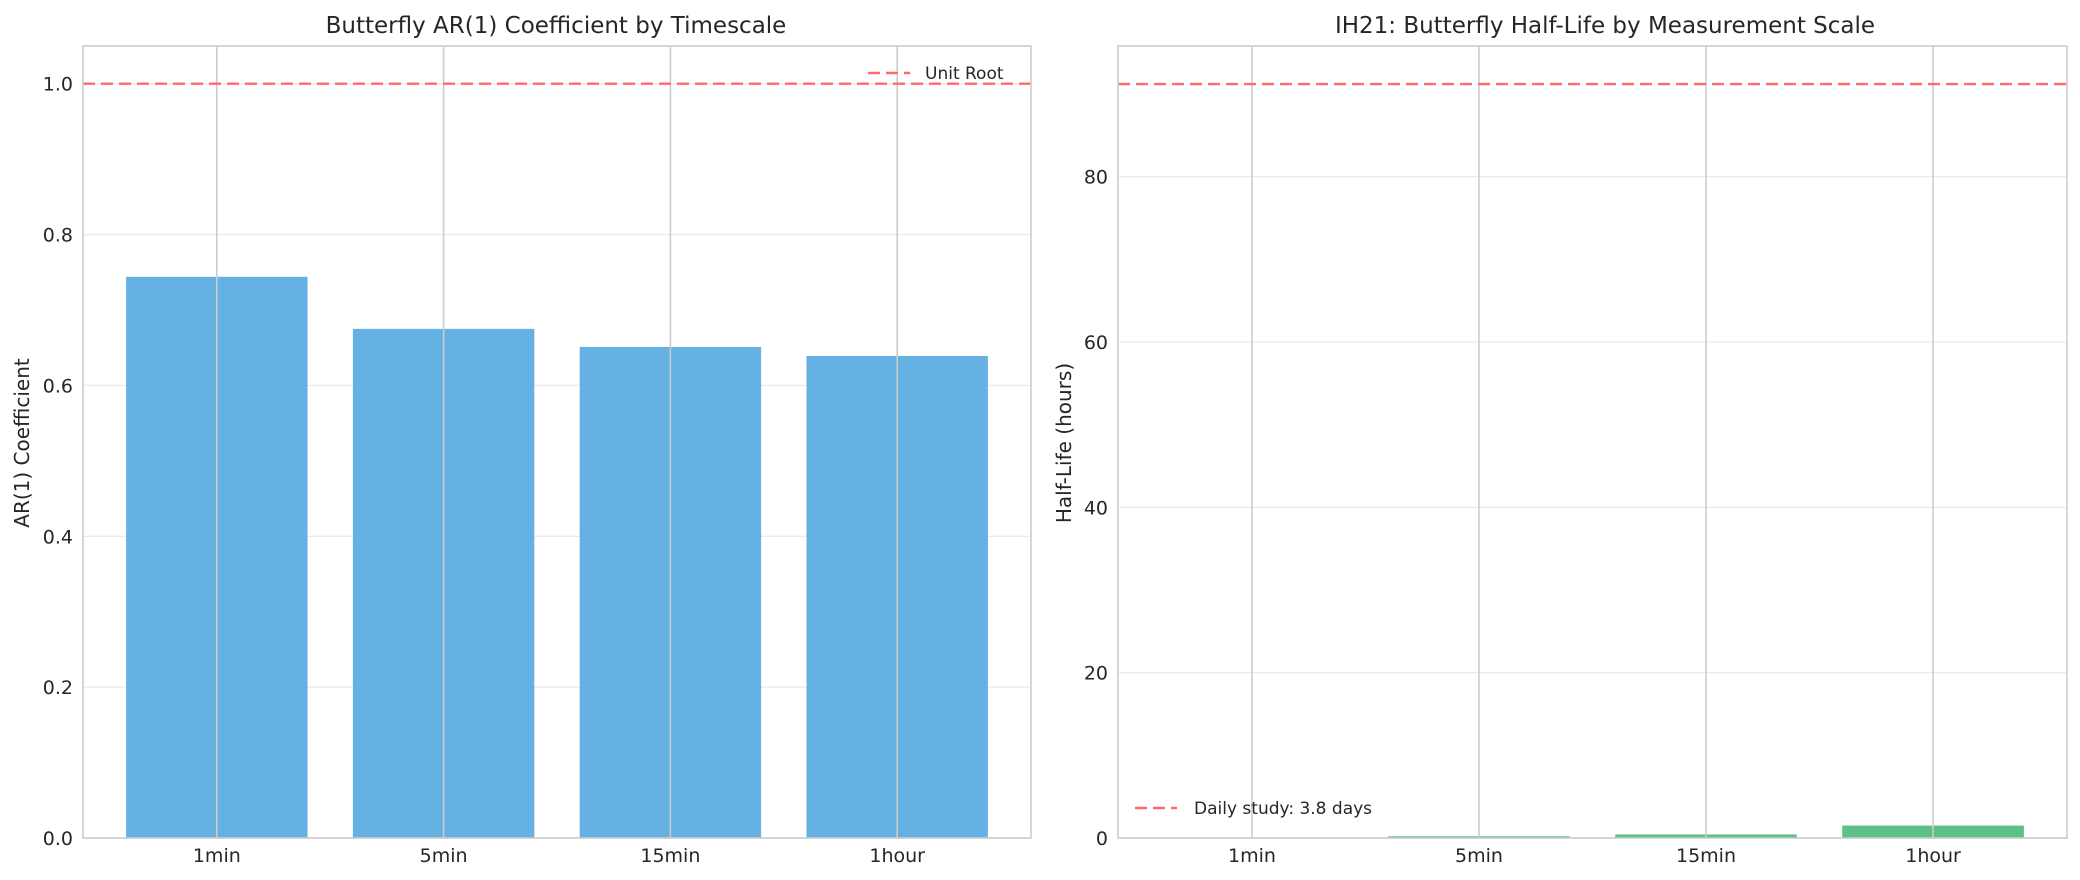 Image resolution: width=2080 pixels, height=880 pixels. I want to click on y-tick-label: 0, so click(1102, 839).